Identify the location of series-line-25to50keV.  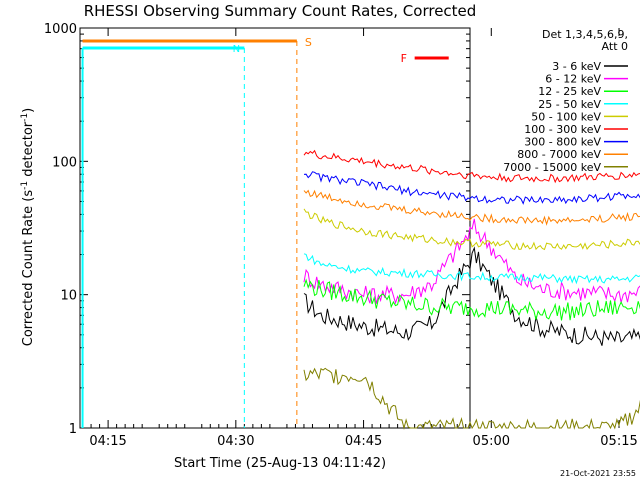
(471, 269).